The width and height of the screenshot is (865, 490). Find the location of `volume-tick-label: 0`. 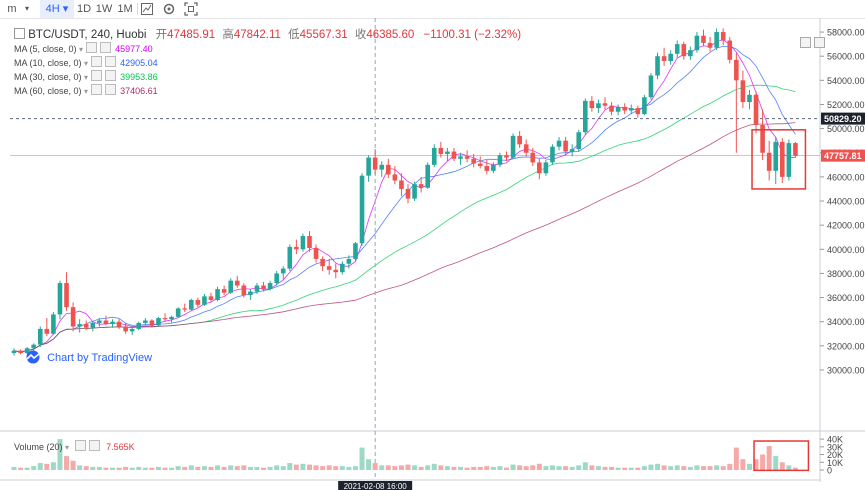

volume-tick-label: 0 is located at coordinates (829, 471).